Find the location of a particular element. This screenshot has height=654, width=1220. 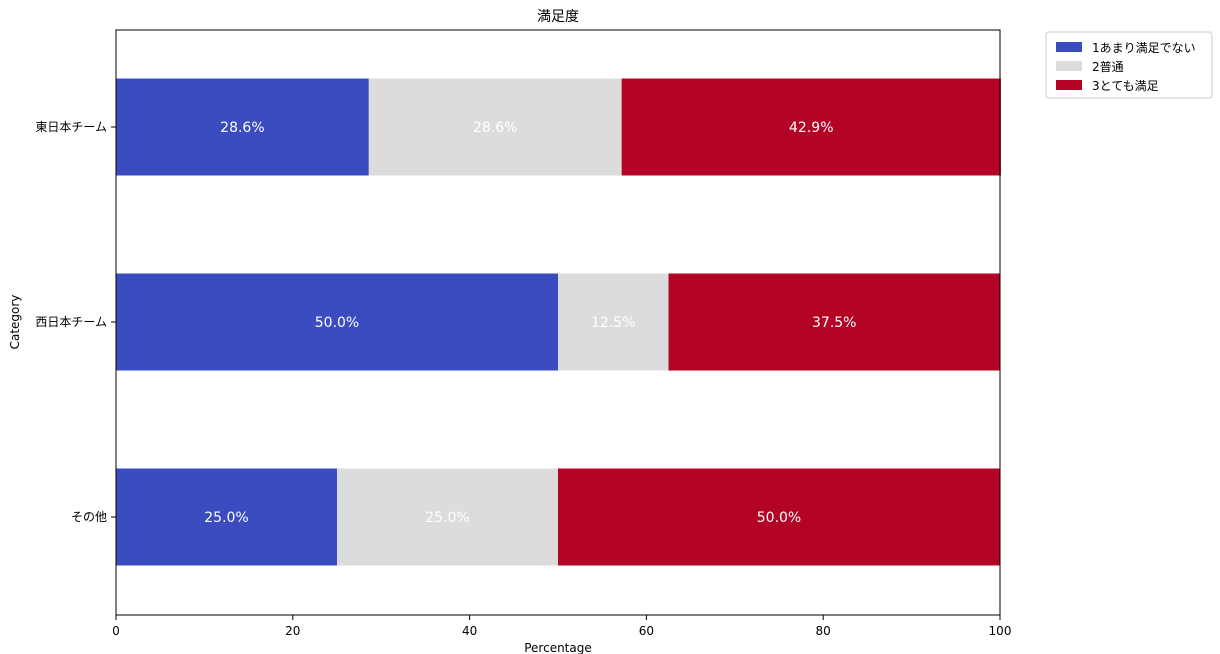

data-label-1-series-1: 28.6% is located at coordinates (242, 128).